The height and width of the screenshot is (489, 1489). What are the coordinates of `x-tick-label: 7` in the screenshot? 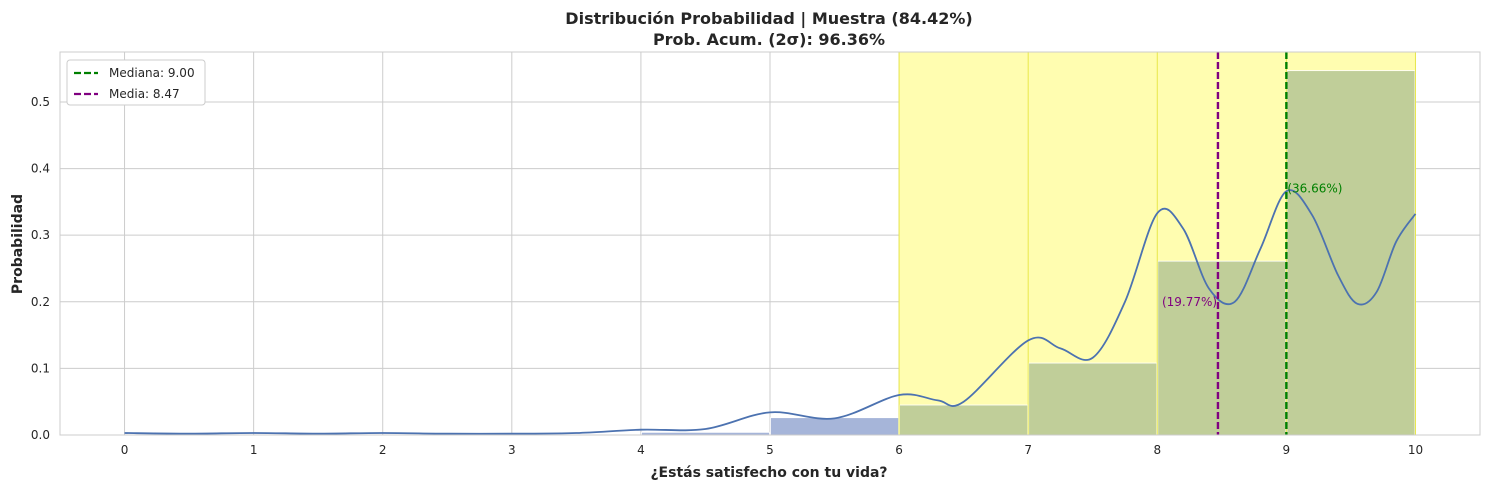 It's located at (1028, 450).